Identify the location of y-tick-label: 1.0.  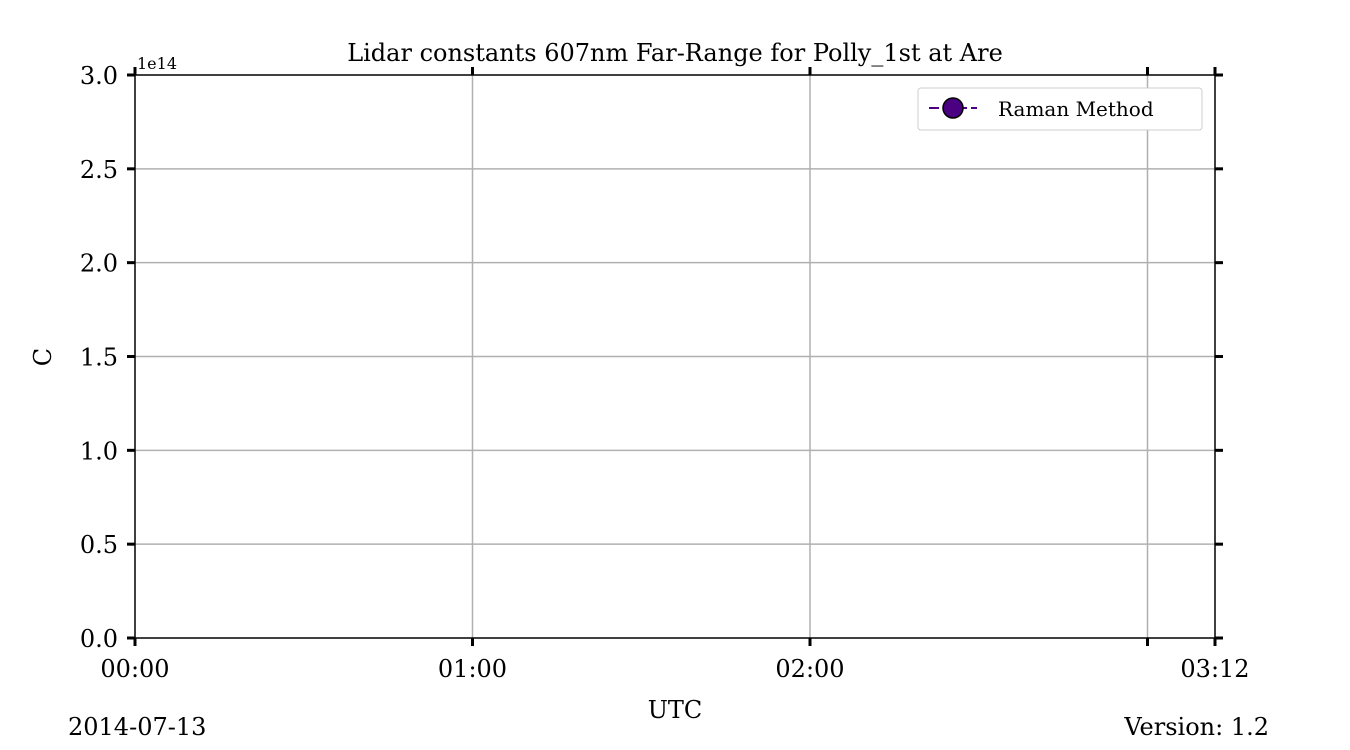
(99, 451).